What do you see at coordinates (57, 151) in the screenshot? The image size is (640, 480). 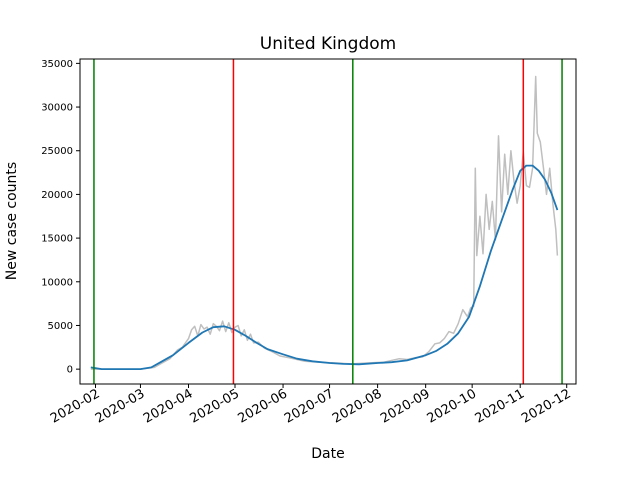 I see `y-tick-label: 25000` at bounding box center [57, 151].